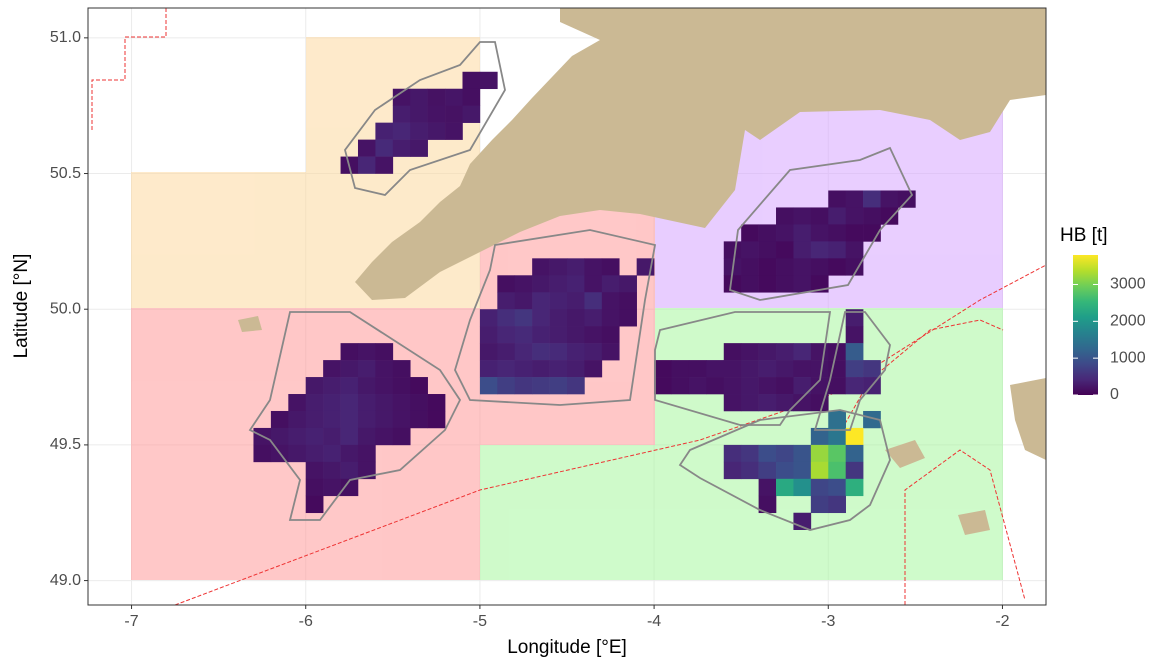 This screenshot has height=668, width=1160. Describe the element at coordinates (1114, 394) in the screenshot. I see `colorbar-label: 0` at that location.